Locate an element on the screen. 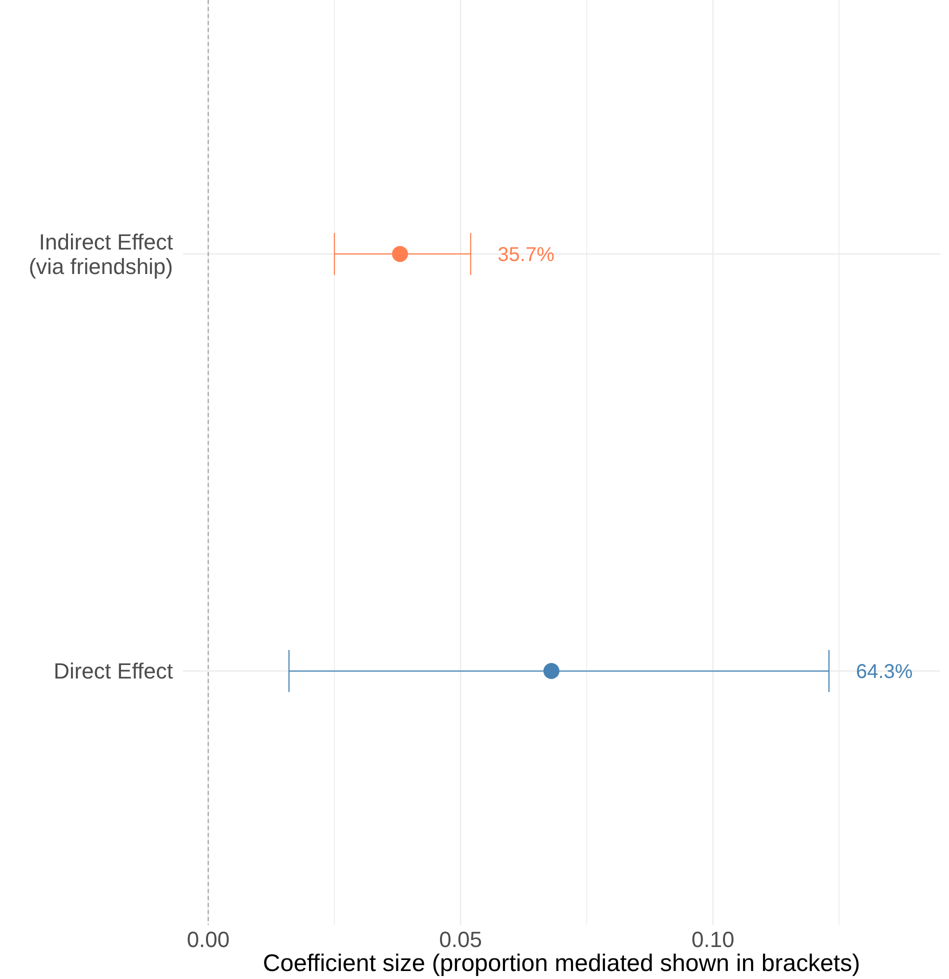 The image size is (949, 979). x-tick-label: 0.00 is located at coordinates (208, 939).